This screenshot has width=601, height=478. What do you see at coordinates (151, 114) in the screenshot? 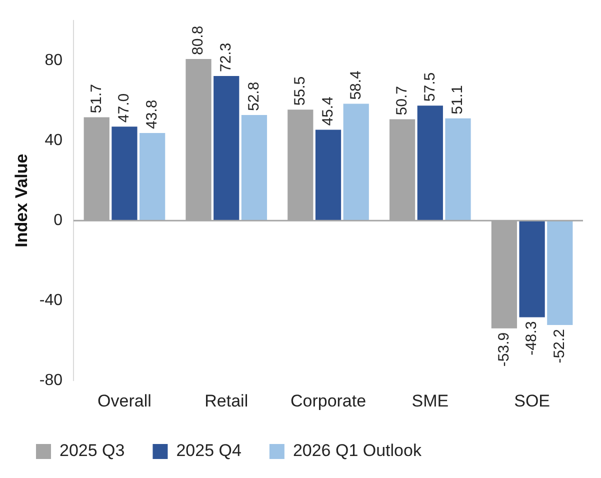
I see `data-label: 43.8` at bounding box center [151, 114].